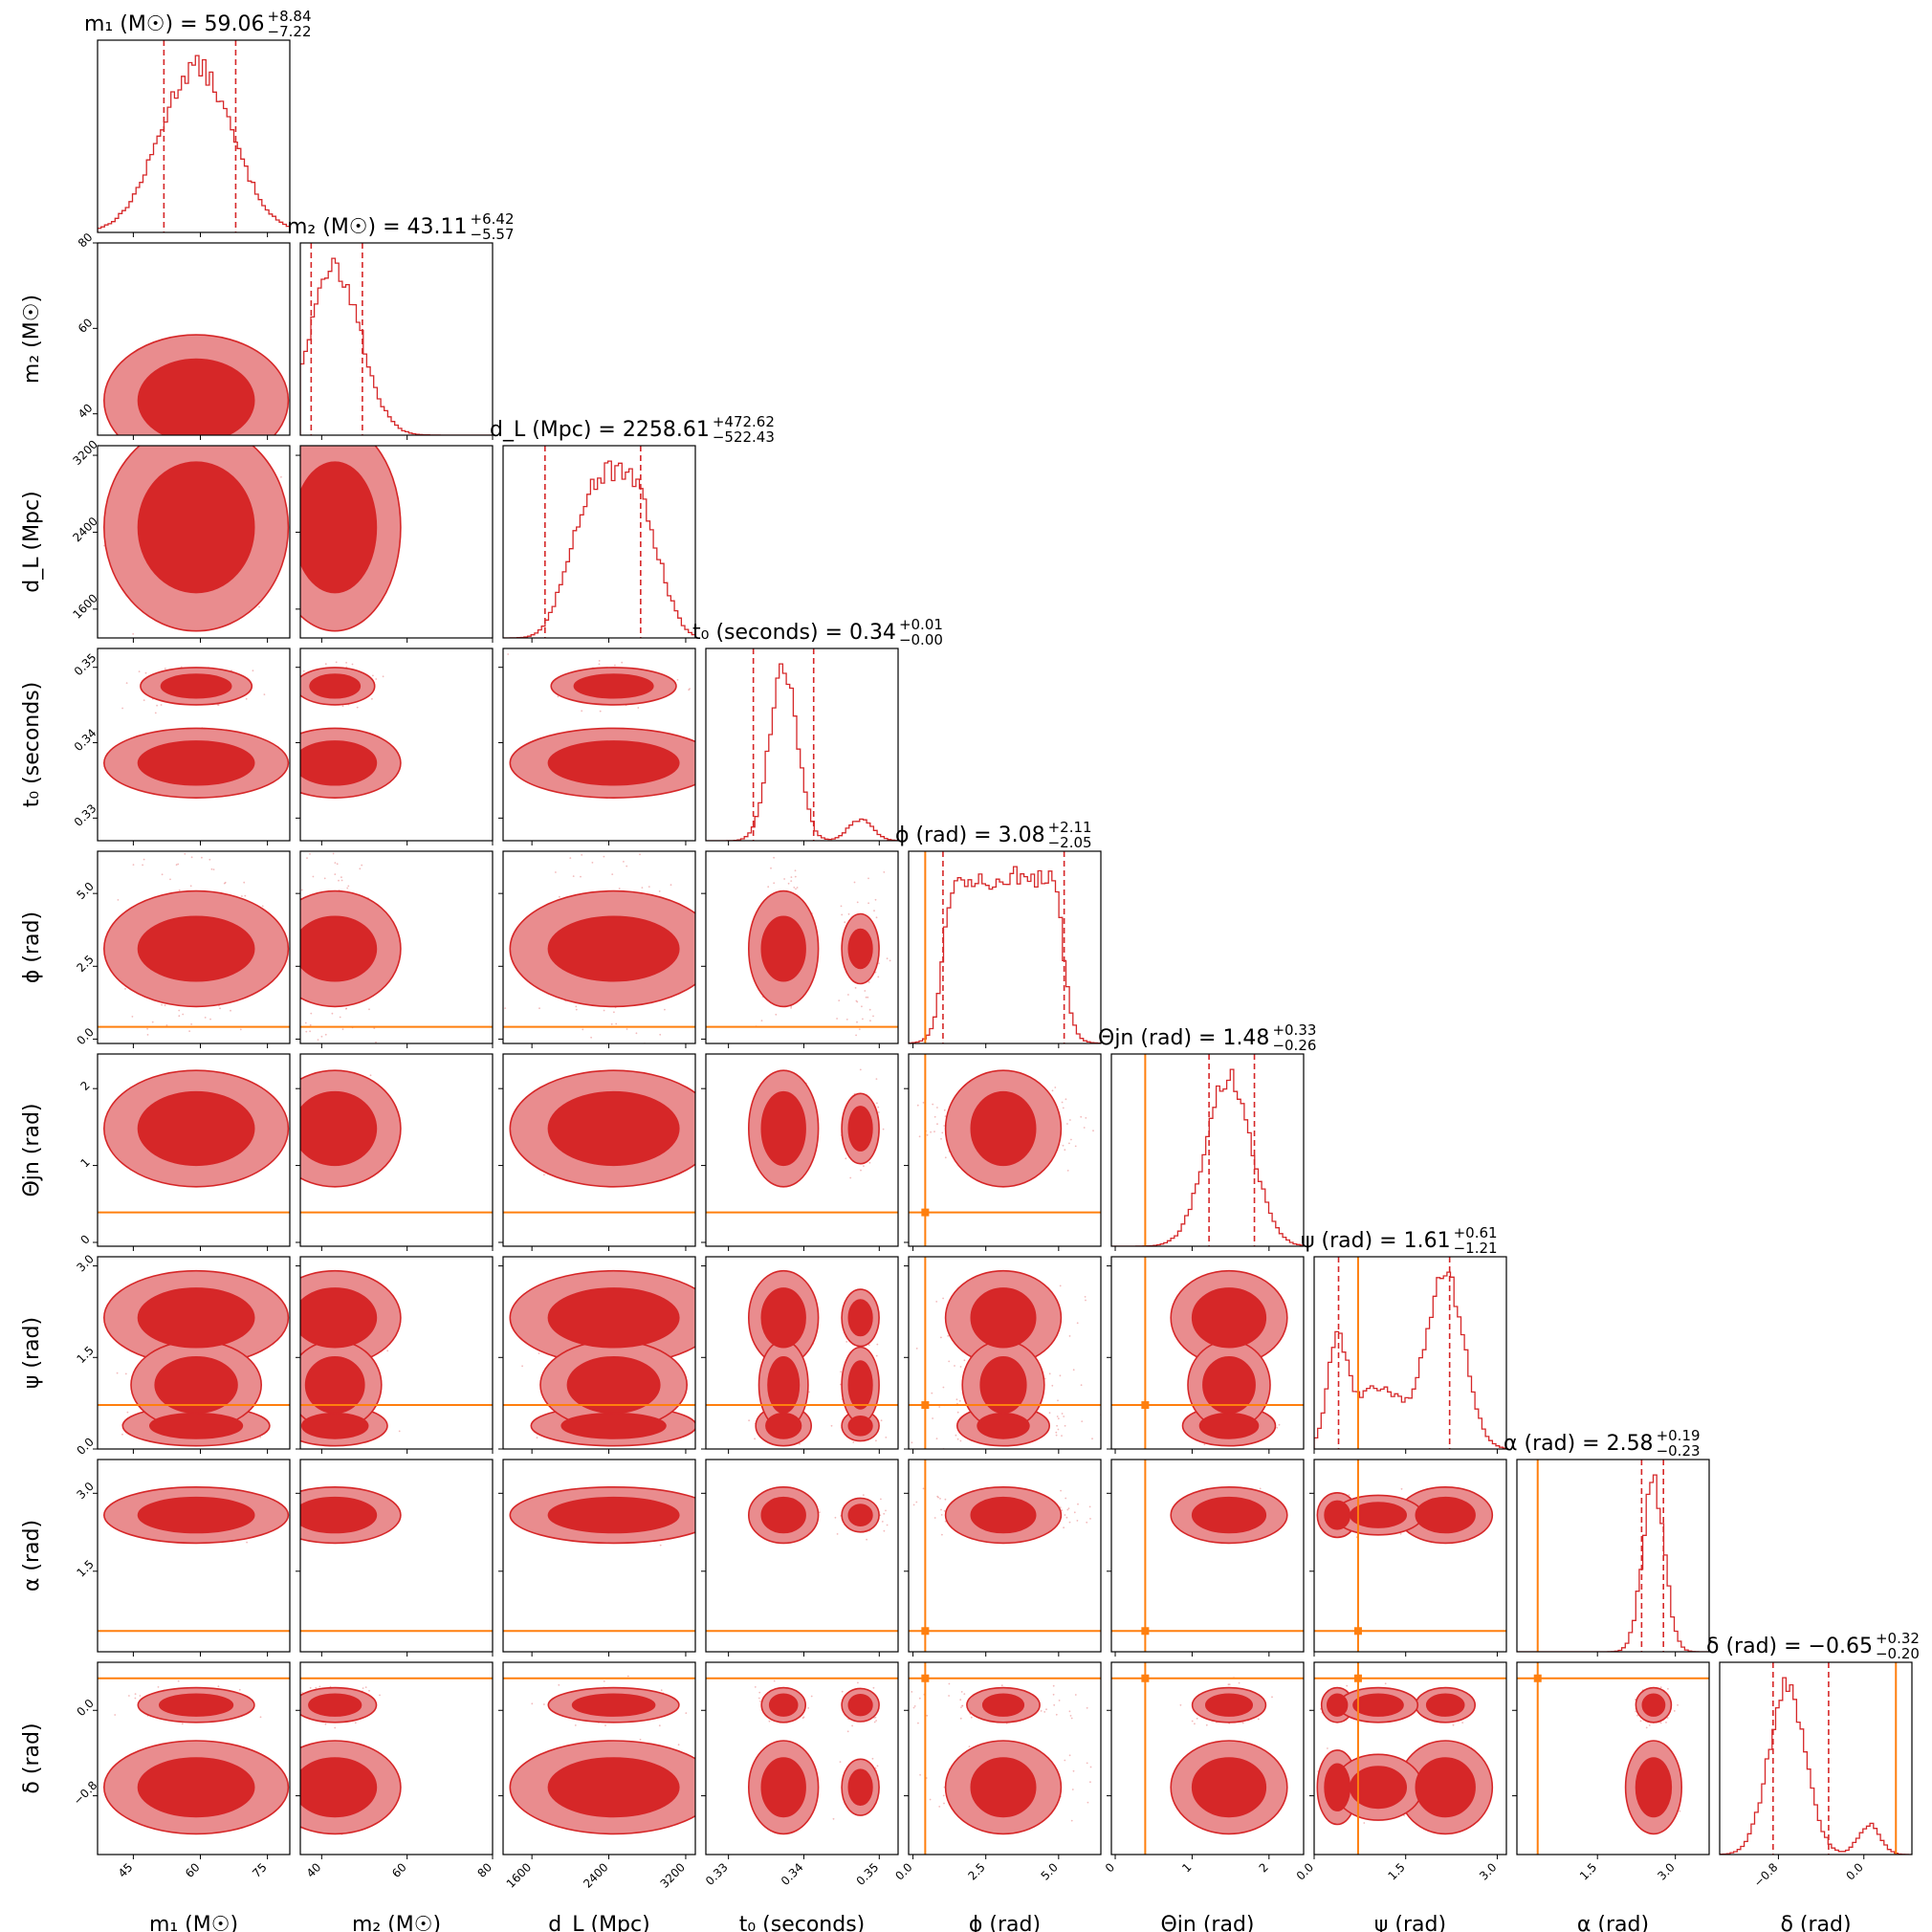  I want to click on y-axis-label-alpha: α (rad), so click(32, 1556).